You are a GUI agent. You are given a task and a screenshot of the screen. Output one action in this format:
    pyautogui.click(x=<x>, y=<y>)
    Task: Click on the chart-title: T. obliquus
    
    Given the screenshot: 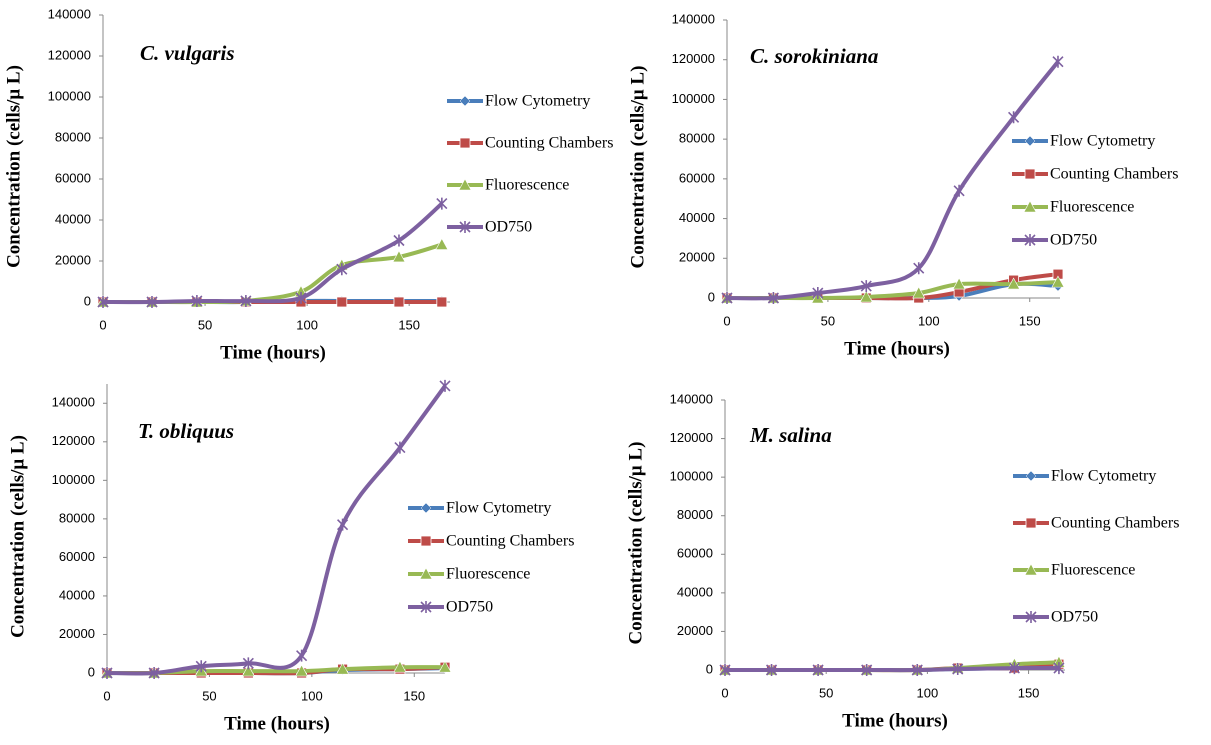 What is the action you would take?
    pyautogui.click(x=186, y=431)
    